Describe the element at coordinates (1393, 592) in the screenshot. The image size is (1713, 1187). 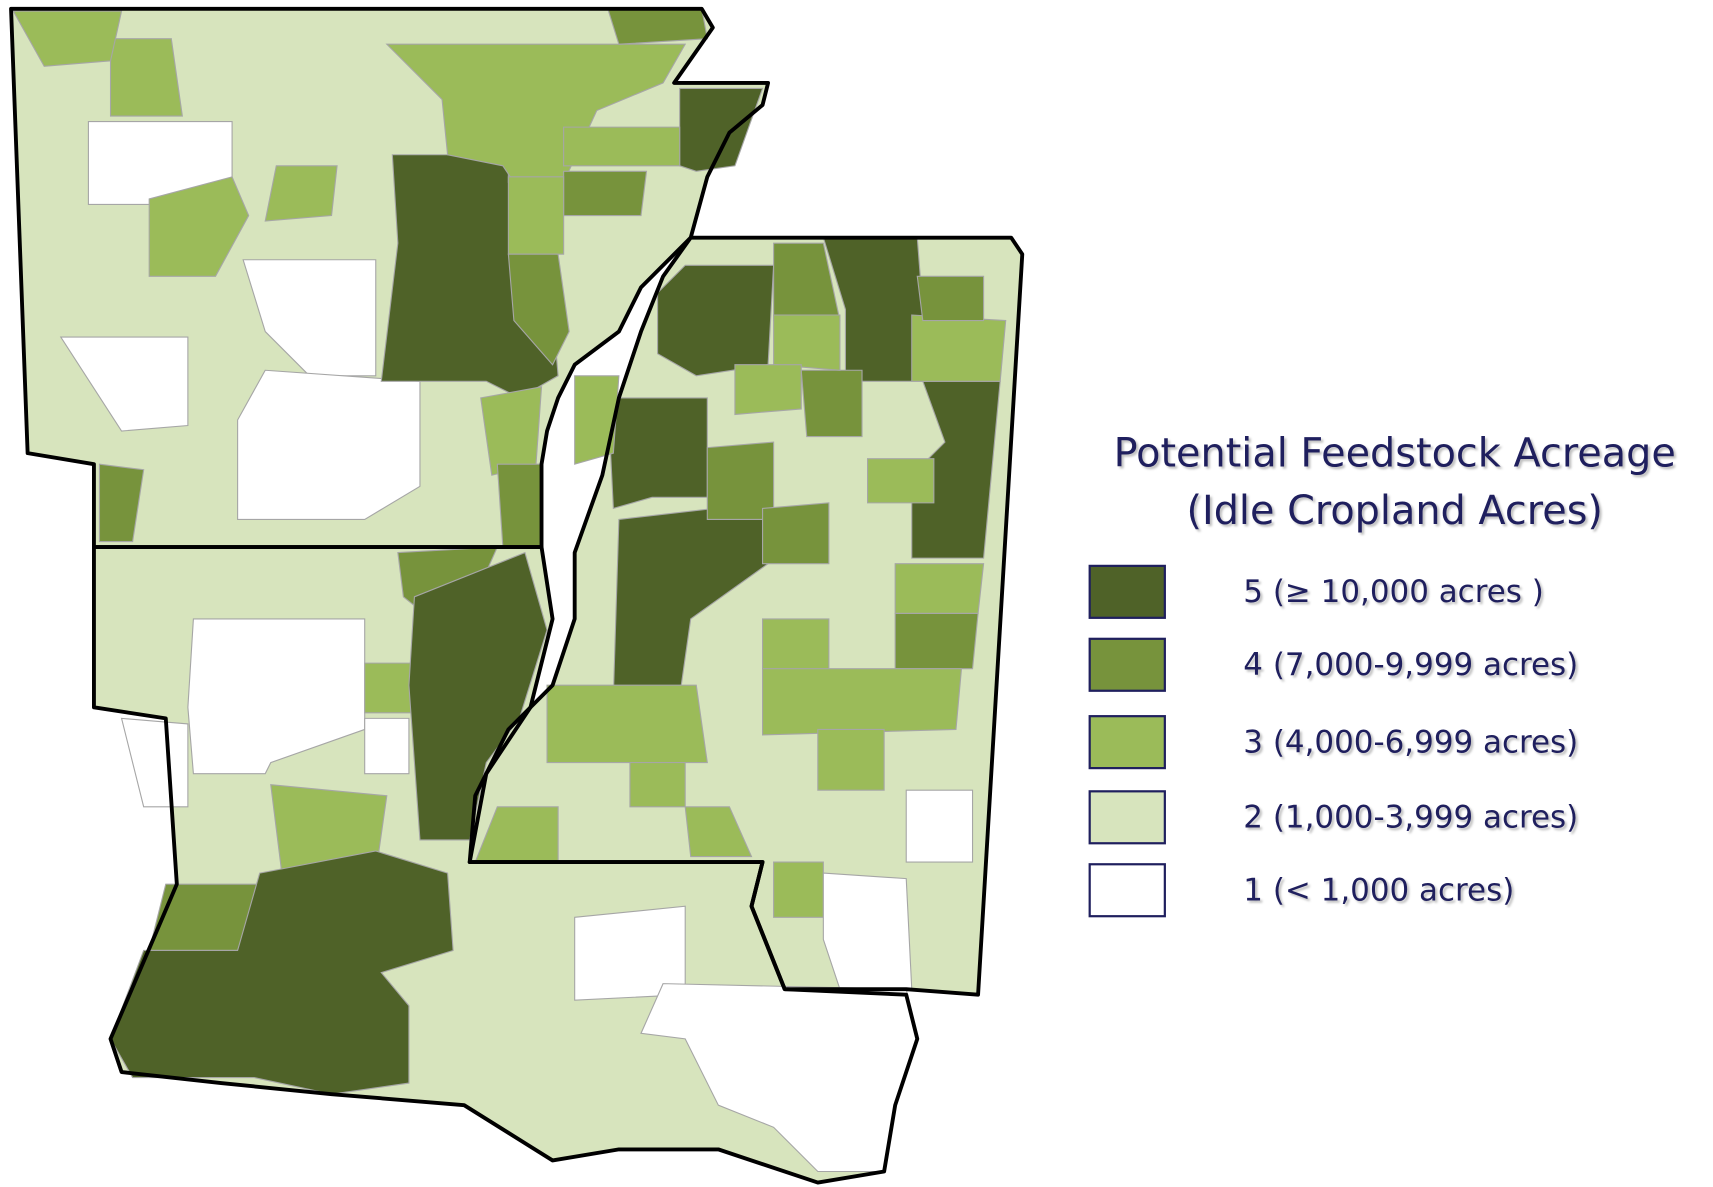
I see `legend-label: 5 (≥ 10,000 acres )` at that location.